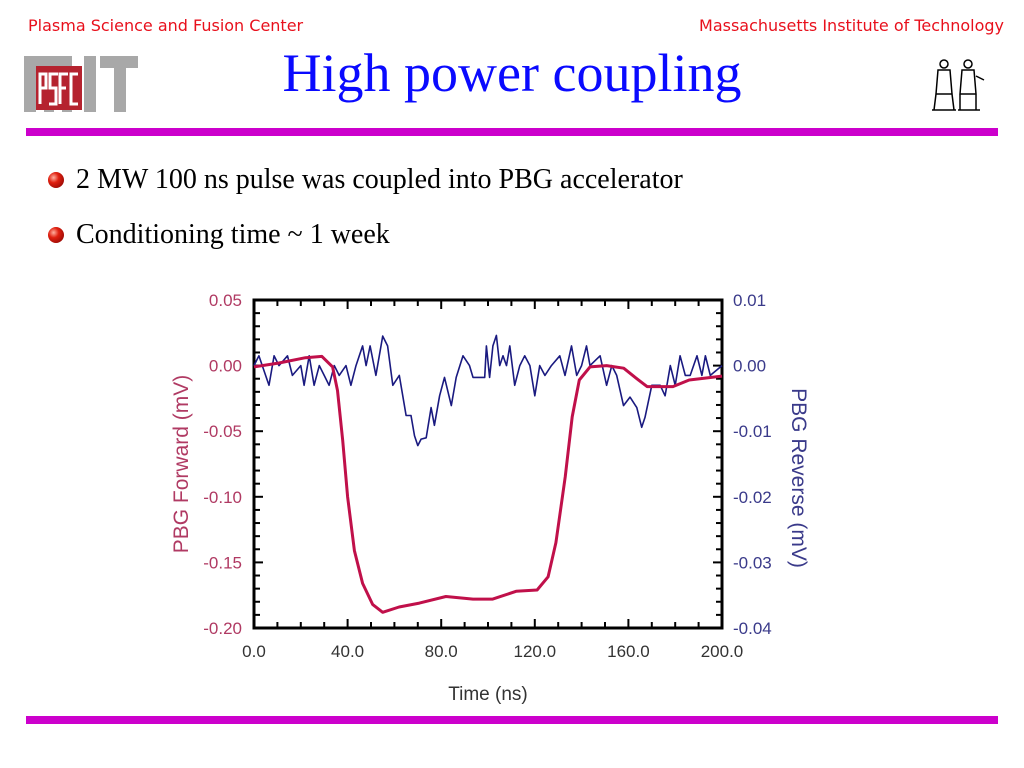 Image resolution: width=1024 pixels, height=768 pixels. I want to click on x-tick-label: 200.0, so click(722, 651).